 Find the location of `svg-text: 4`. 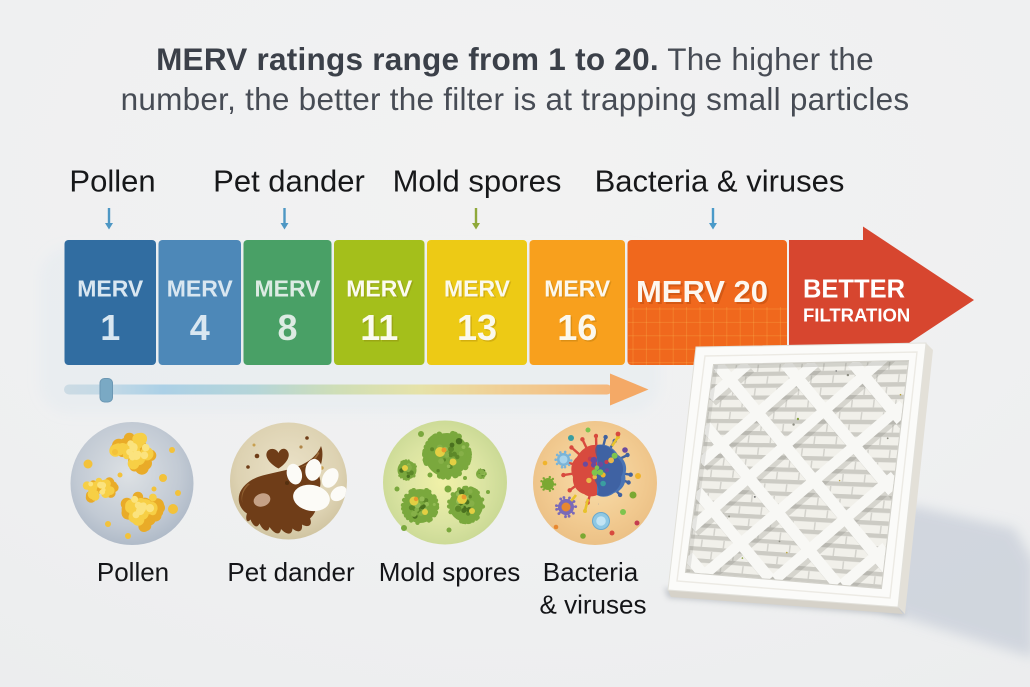

svg-text: 4 is located at coordinates (200, 327).